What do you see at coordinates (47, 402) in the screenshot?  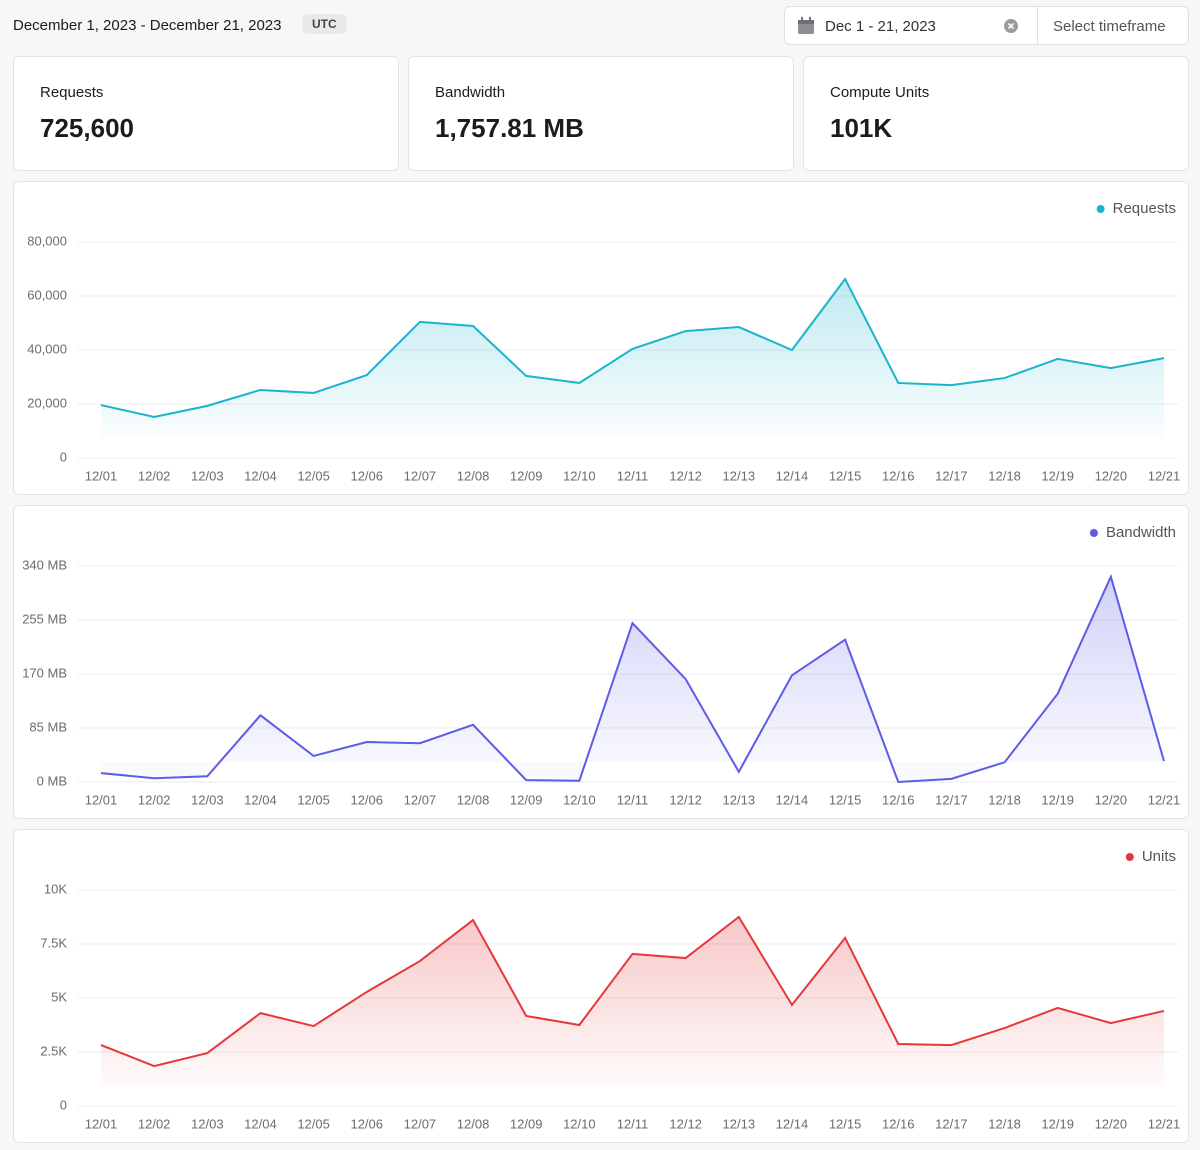 I see `y-tick-label: 20,000` at bounding box center [47, 402].